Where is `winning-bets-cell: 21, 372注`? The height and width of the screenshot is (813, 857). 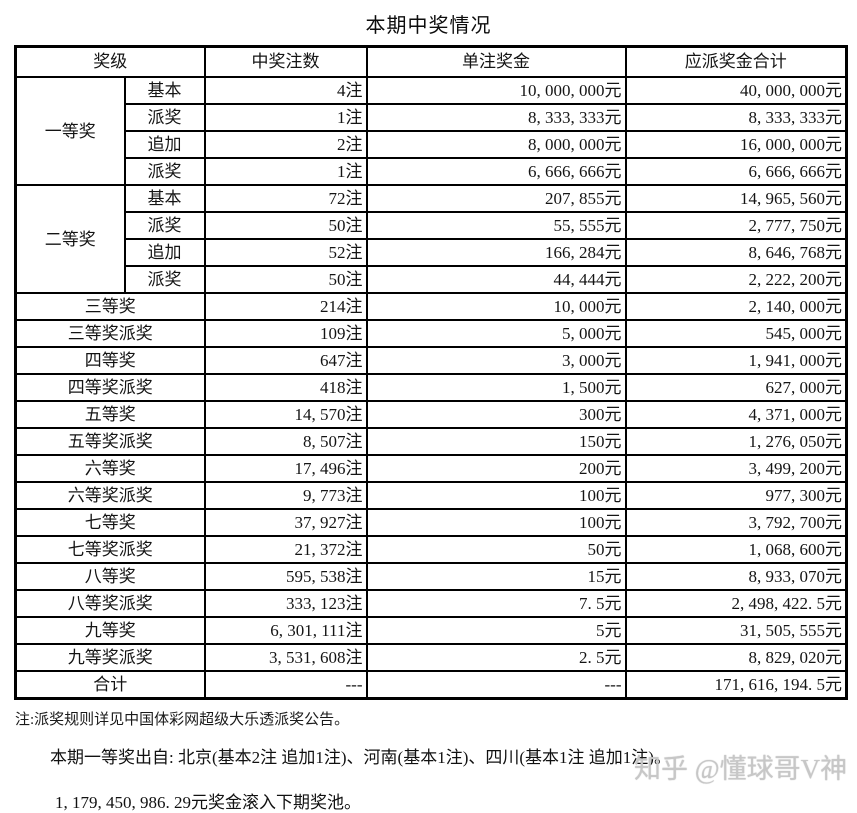 winning-bets-cell: 21, 372注 is located at coordinates (285, 549).